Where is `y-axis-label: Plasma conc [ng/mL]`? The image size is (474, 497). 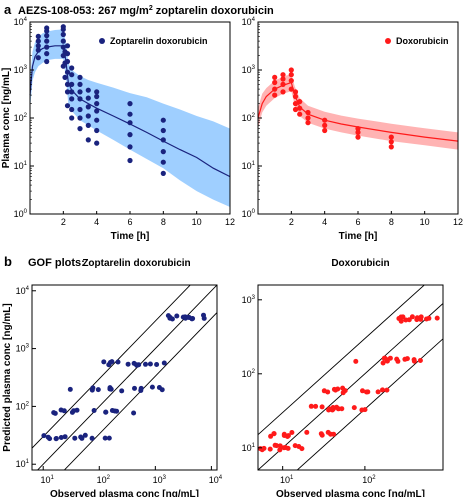
y-axis-label: Plasma conc [ng/mL] is located at coordinates (6, 118).